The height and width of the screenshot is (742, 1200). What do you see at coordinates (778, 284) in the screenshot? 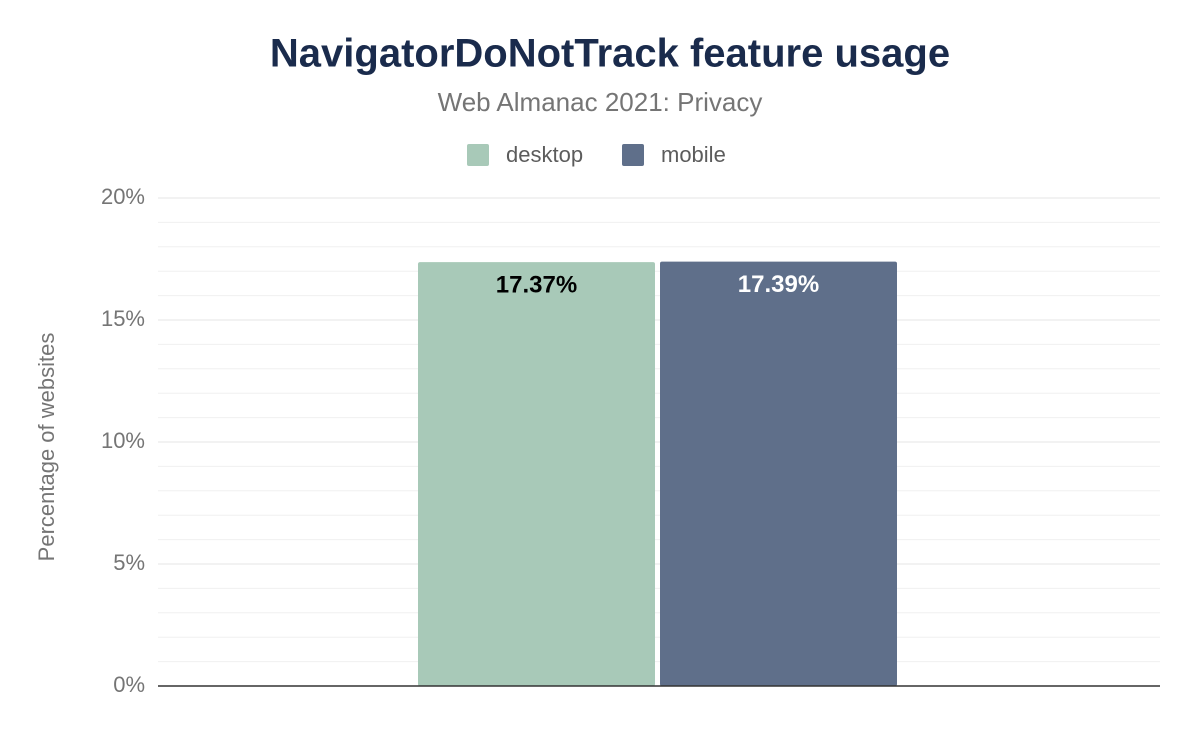
I see `value-label: 17.39%` at bounding box center [778, 284].